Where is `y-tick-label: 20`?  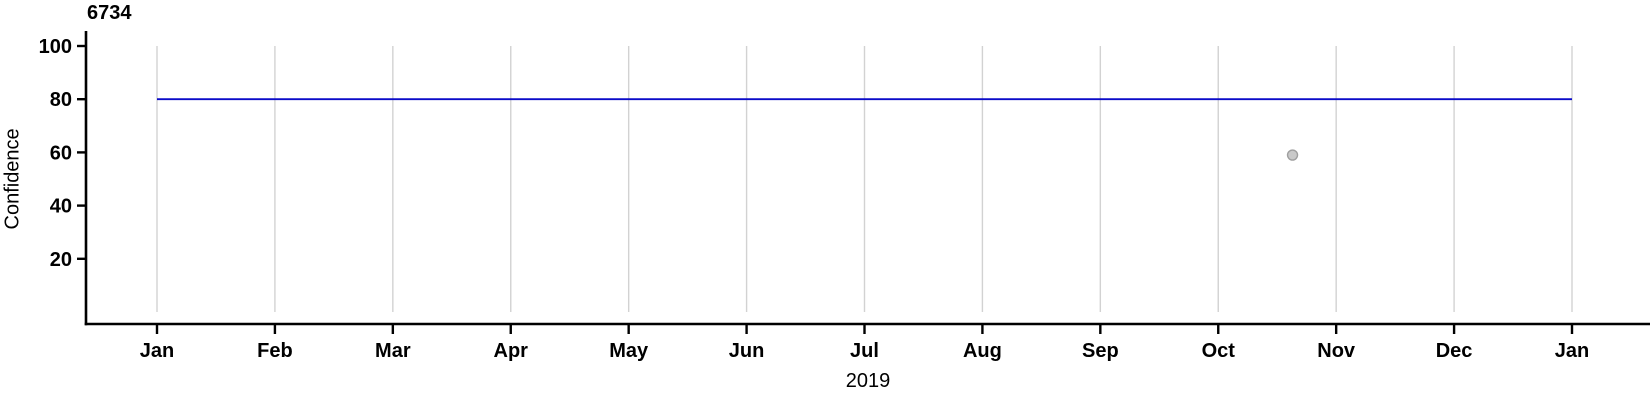 y-tick-label: 20 is located at coordinates (61, 260).